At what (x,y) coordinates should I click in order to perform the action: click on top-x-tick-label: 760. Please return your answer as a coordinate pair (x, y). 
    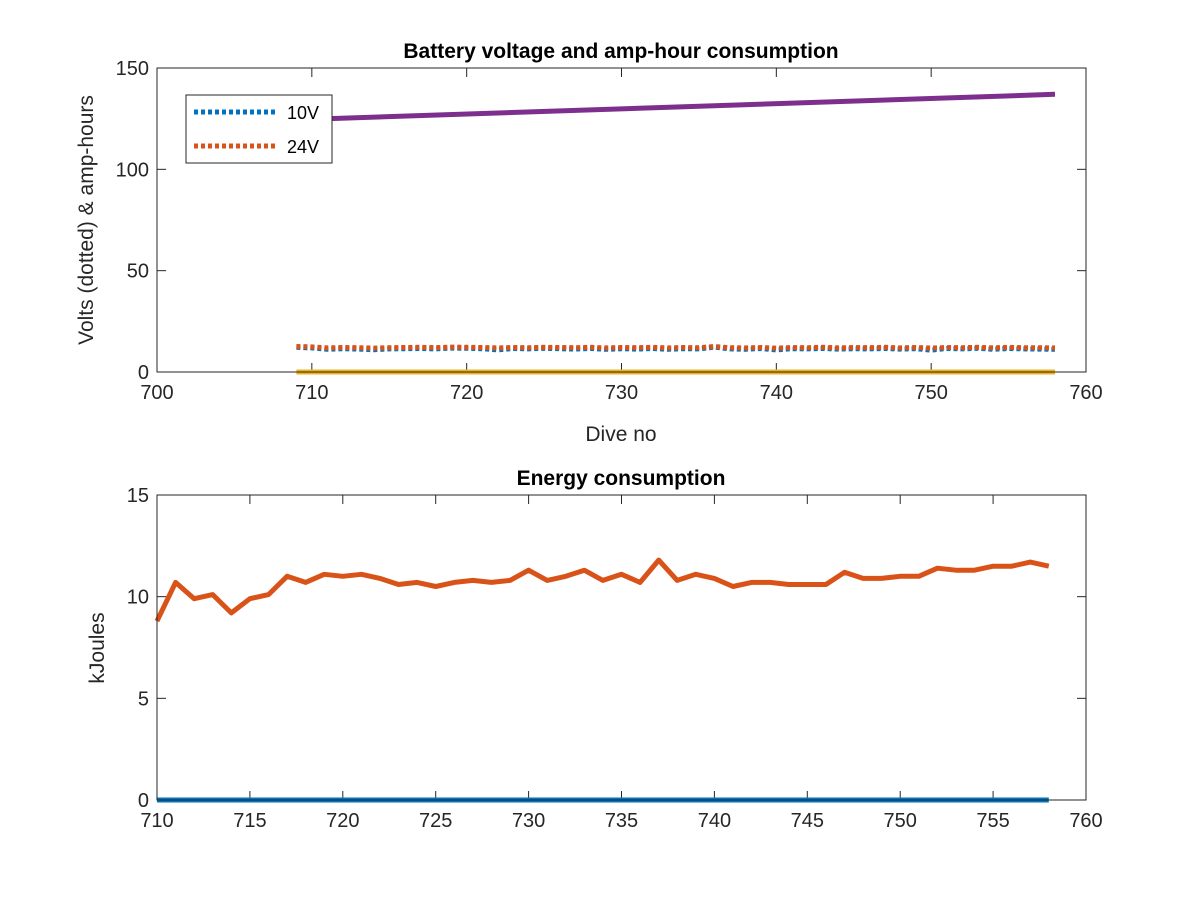
    Looking at the image, I should click on (1085, 393).